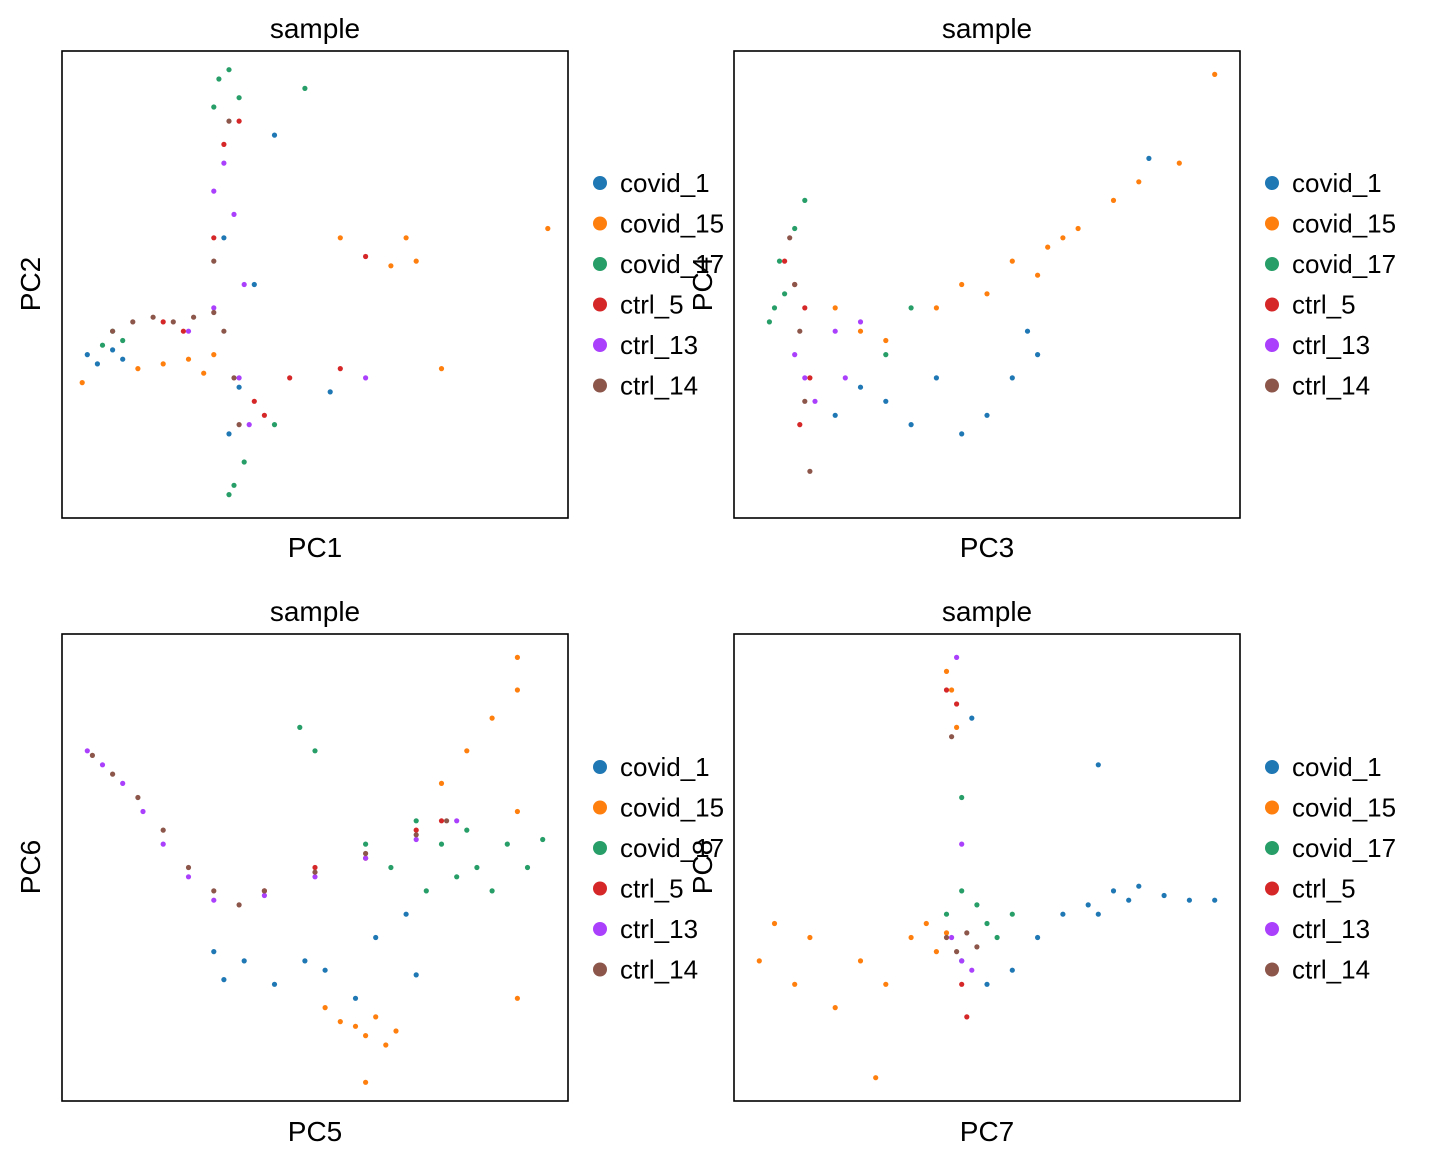 This screenshot has height=1163, width=1434. I want to click on panel-1-x-label: PC1, so click(315, 547).